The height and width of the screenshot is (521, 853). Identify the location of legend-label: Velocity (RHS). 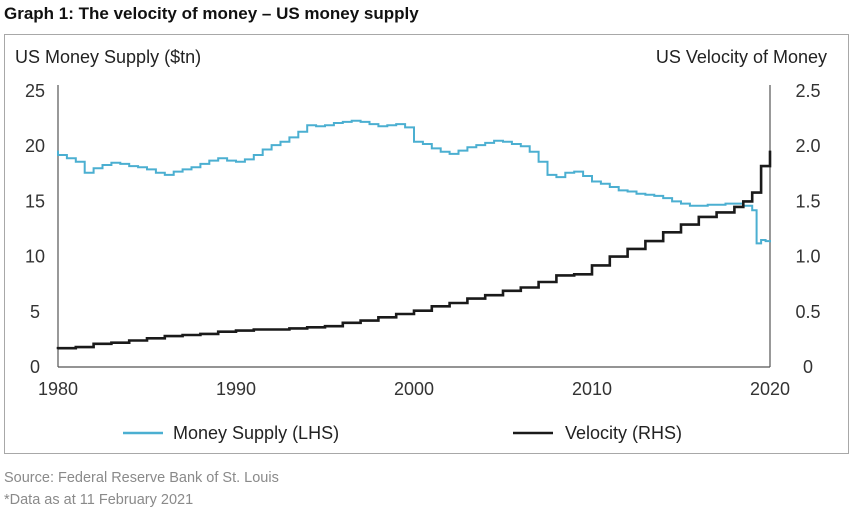
(623, 433).